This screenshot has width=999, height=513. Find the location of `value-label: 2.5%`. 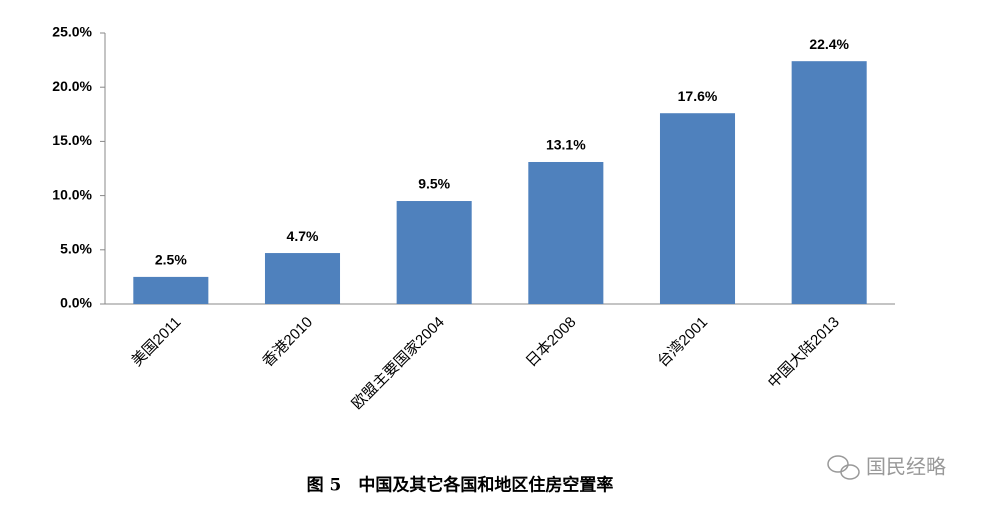

value-label: 2.5% is located at coordinates (171, 260).